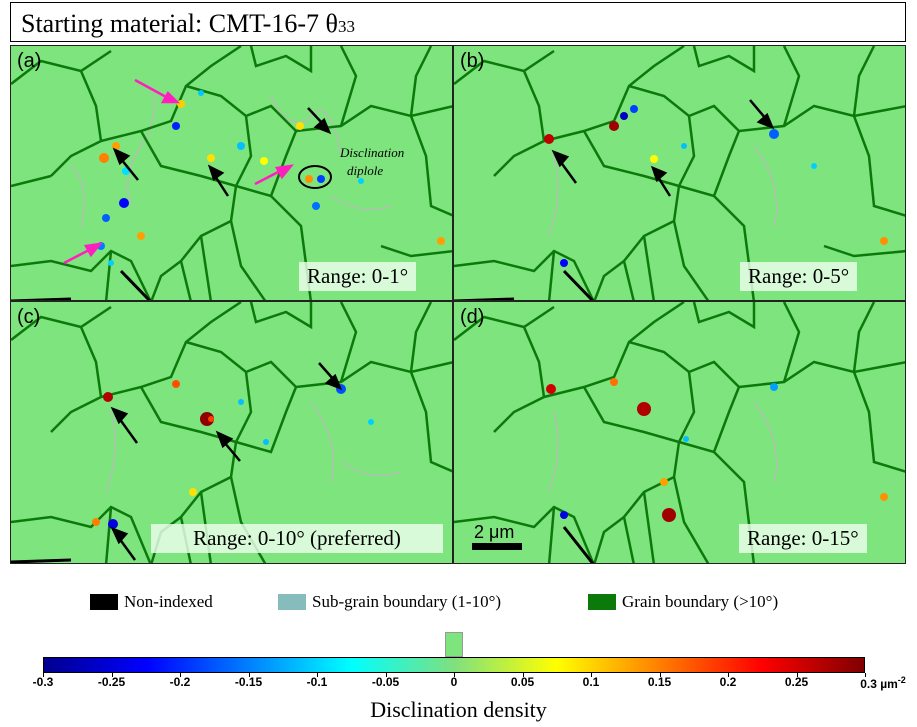 This screenshot has width=917, height=727. What do you see at coordinates (901, 680) in the screenshot?
I see `colorbar-unit-exponent: -2` at bounding box center [901, 680].